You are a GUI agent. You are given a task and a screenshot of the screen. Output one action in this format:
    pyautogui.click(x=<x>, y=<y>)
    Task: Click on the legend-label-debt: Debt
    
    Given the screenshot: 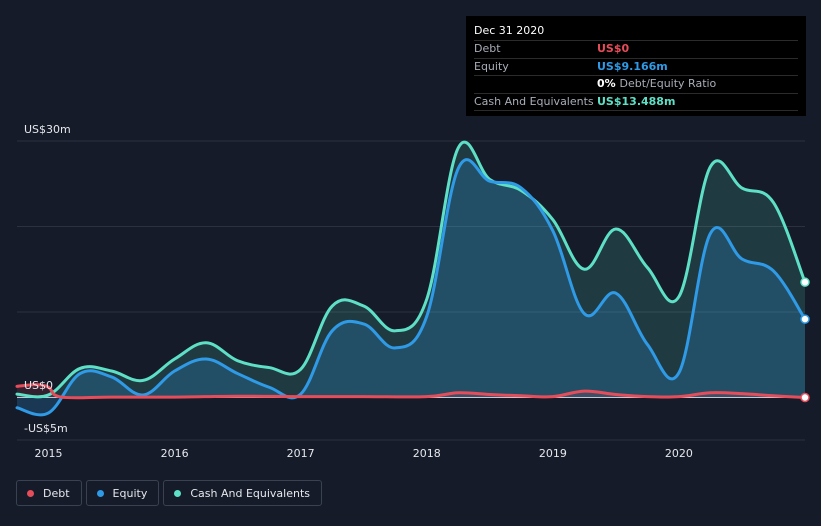 What is the action you would take?
    pyautogui.click(x=56, y=493)
    